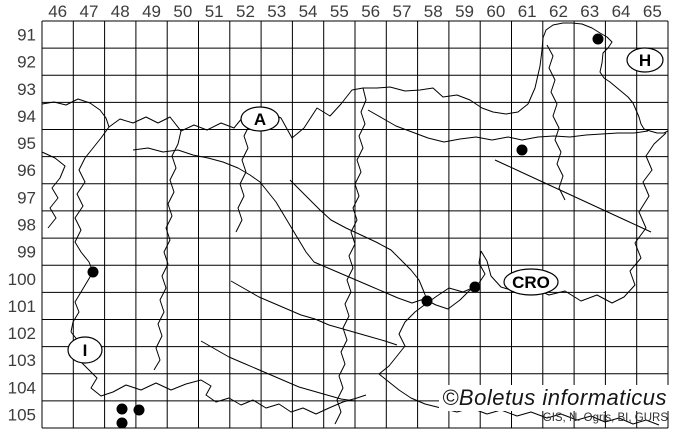 This screenshot has width=680, height=436. Describe the element at coordinates (26, 170) in the screenshot. I see `grid-row-label: 96` at that location.